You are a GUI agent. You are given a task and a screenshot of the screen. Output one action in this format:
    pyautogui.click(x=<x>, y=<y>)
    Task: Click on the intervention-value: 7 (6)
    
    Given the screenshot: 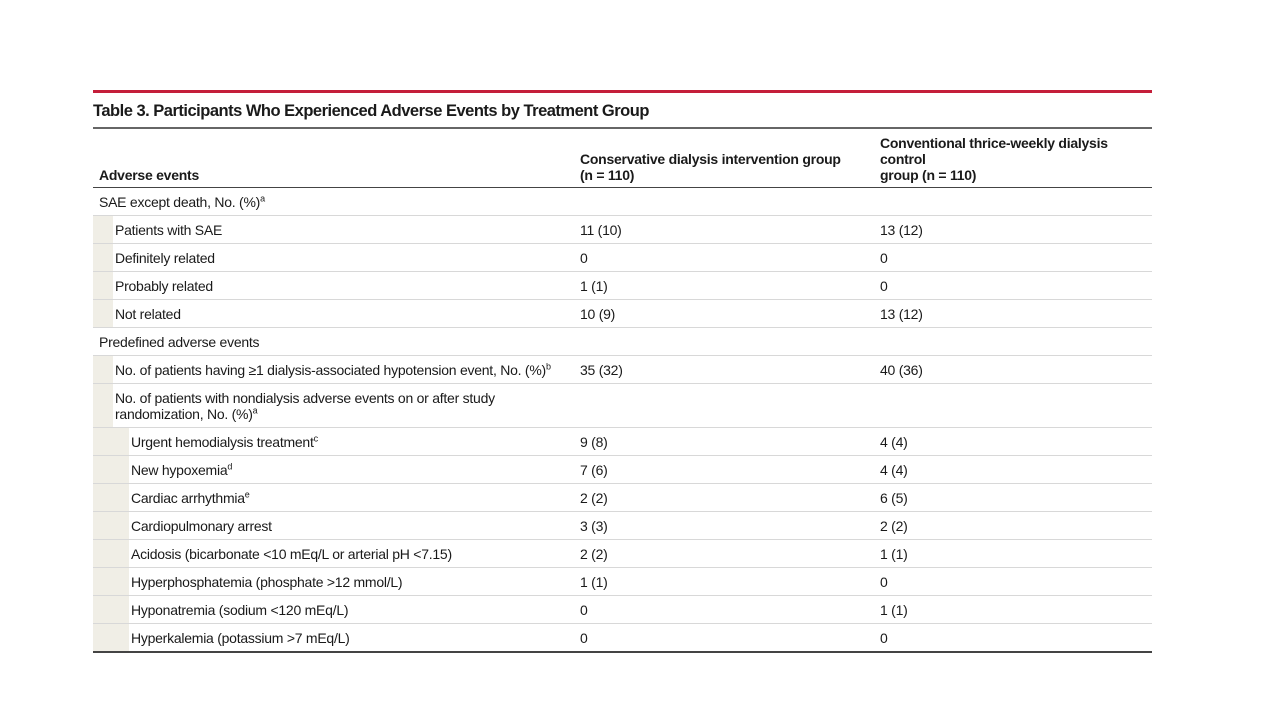 What is the action you would take?
    pyautogui.click(x=594, y=470)
    